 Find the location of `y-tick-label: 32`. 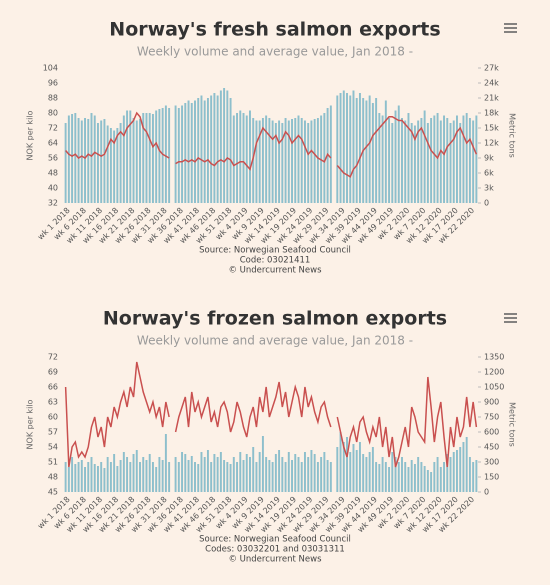

y-tick-label: 32 is located at coordinates (53, 203).